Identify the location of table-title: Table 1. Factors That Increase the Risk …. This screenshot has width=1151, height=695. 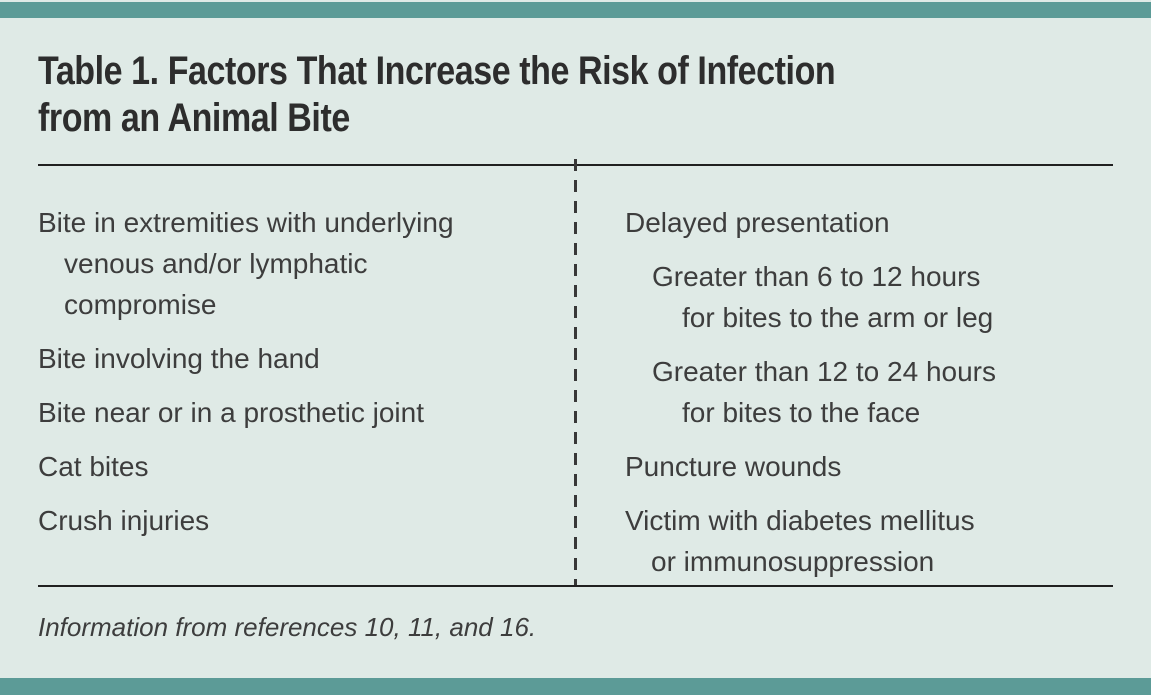
(437, 94).